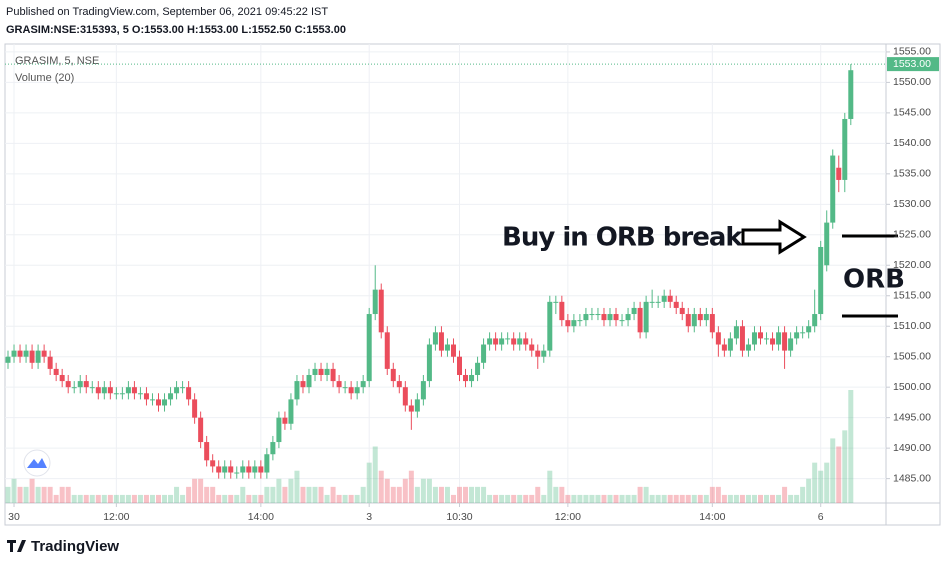  Describe the element at coordinates (37, 463) in the screenshot. I see `tv-float-glyph` at that location.